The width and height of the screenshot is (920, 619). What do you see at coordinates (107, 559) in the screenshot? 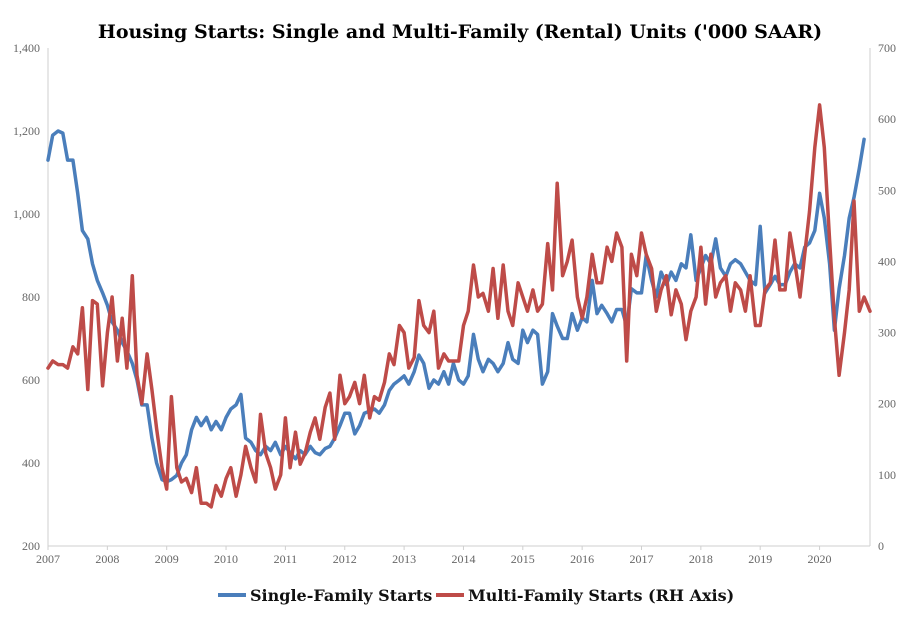
I see `x-tick-label: 2008` at bounding box center [107, 559].